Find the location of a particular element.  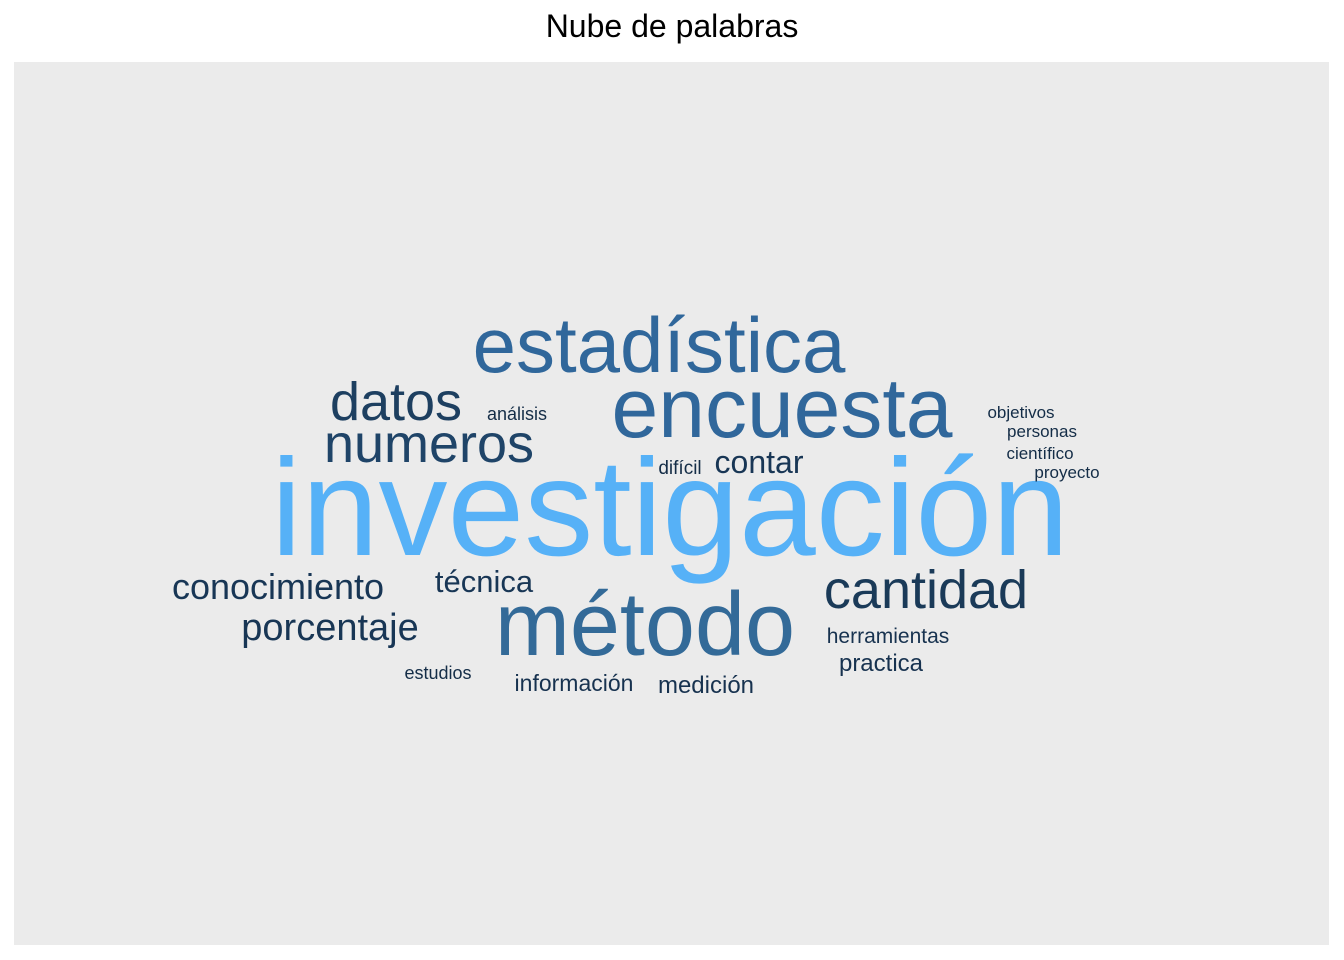

word-cantidad: cantidad is located at coordinates (926, 590).